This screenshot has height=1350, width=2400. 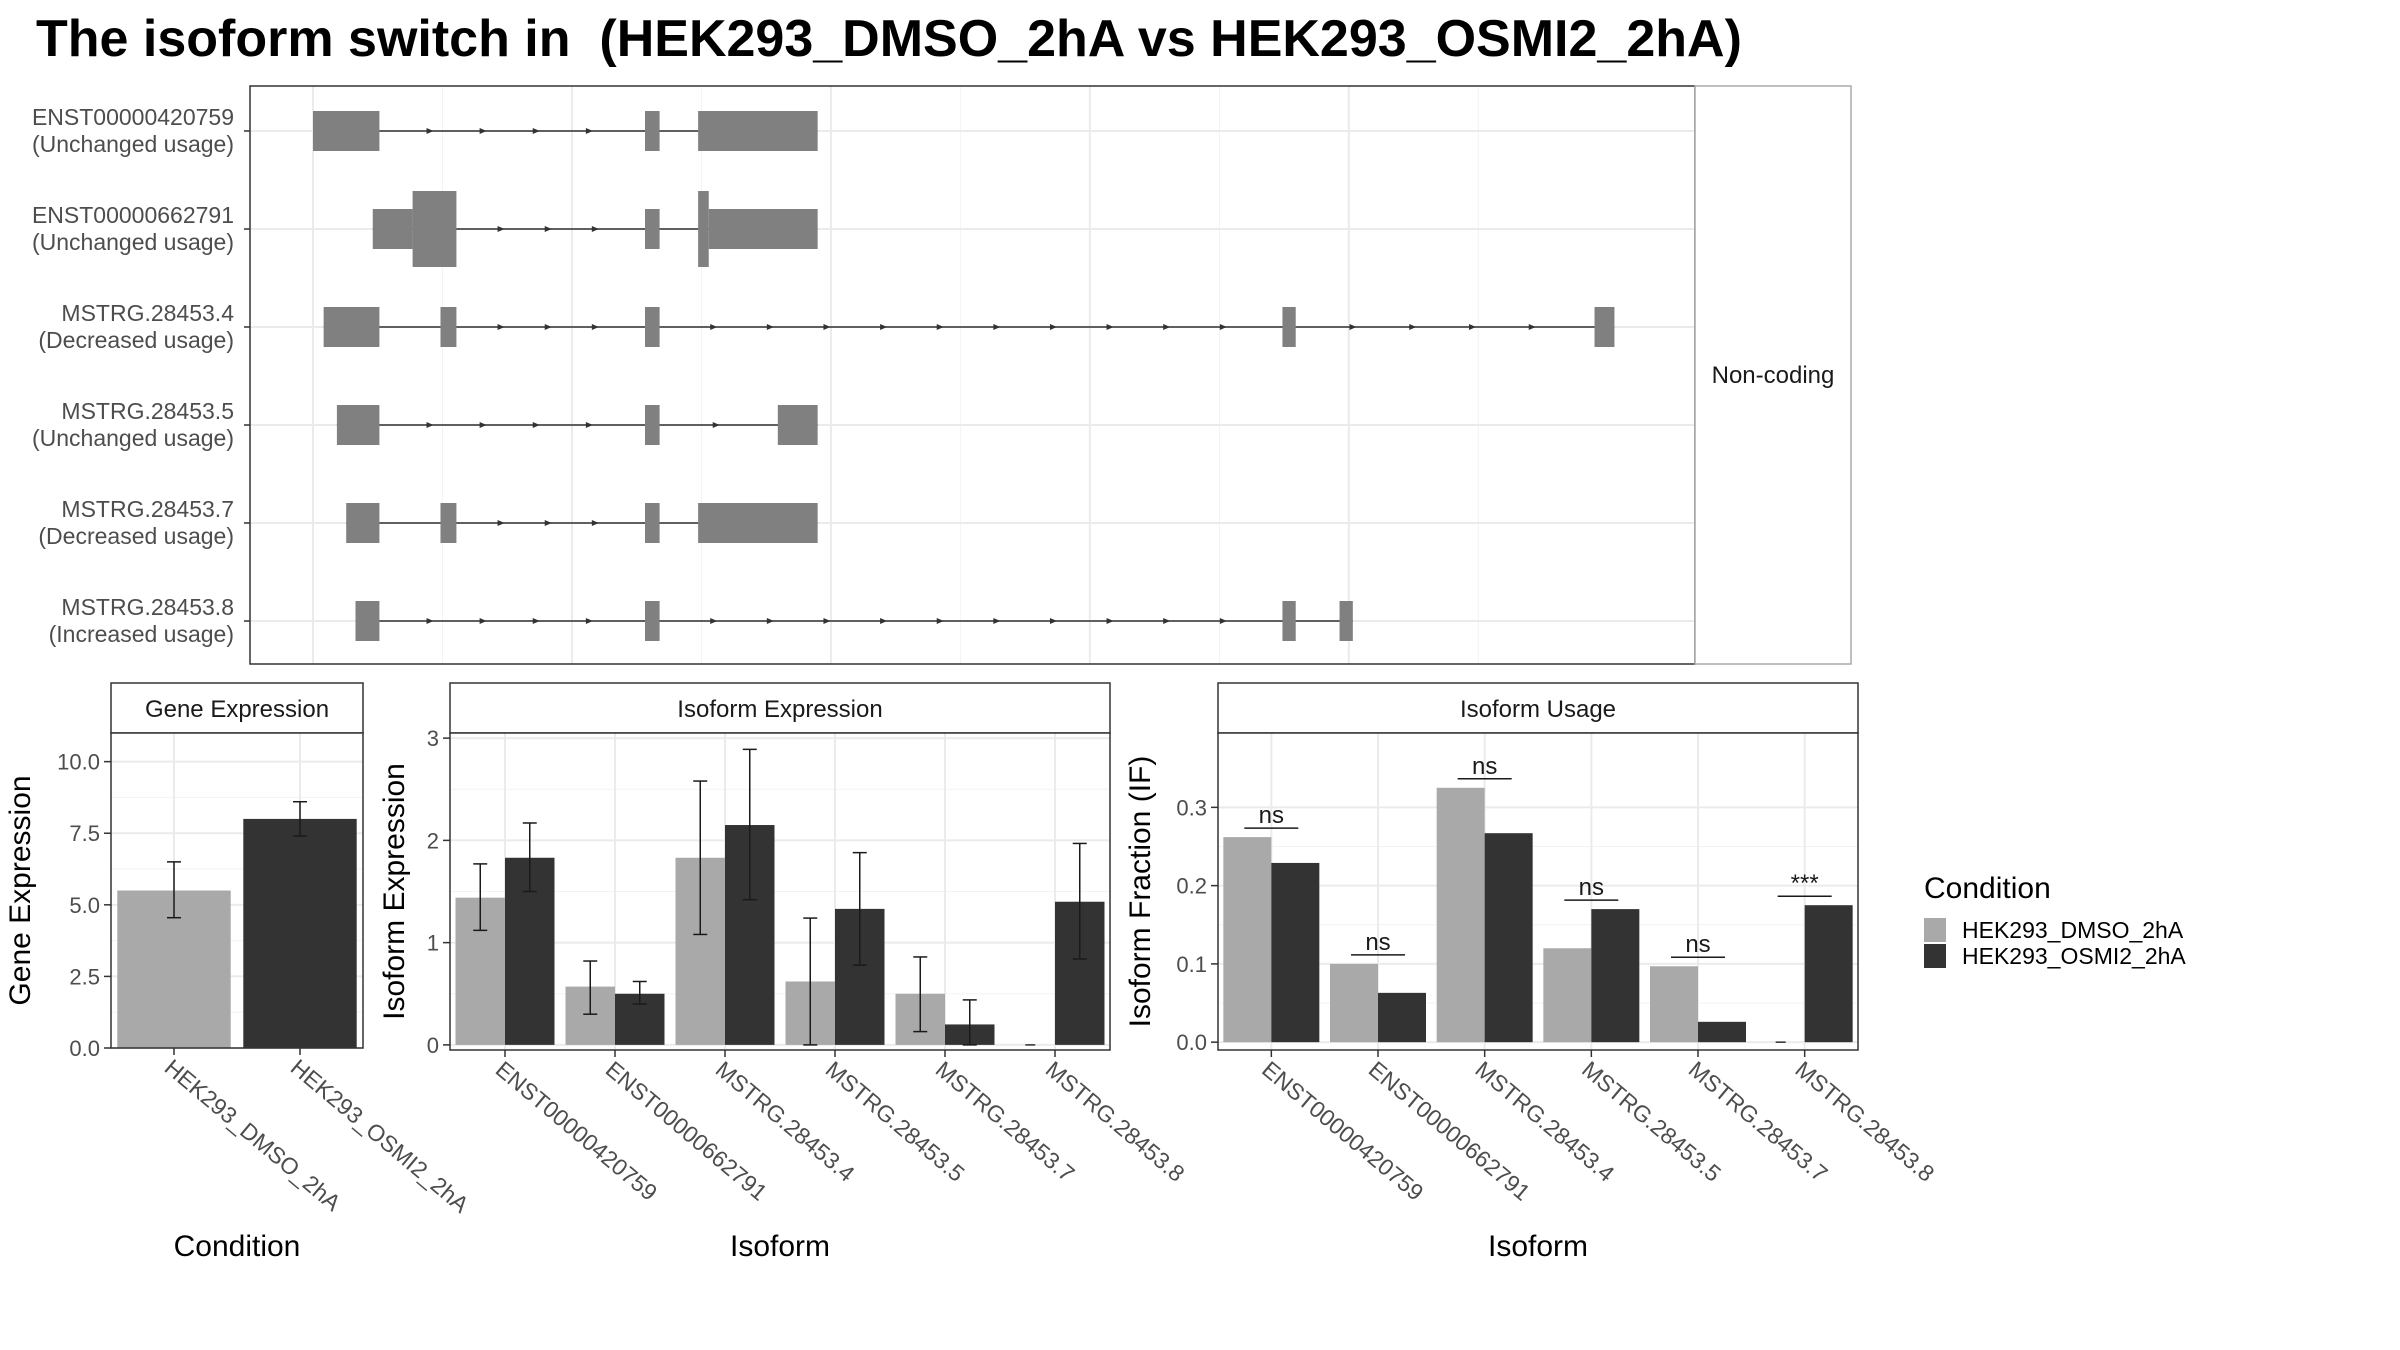 What do you see at coordinates (147, 411) in the screenshot?
I see `transcript-id-label: MSTRG.28453.5` at bounding box center [147, 411].